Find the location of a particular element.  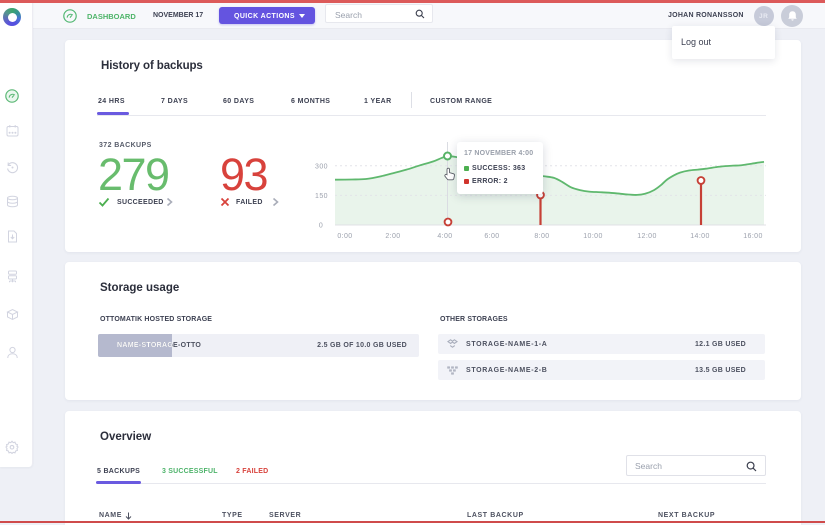

svg-text: 150 is located at coordinates (321, 196).